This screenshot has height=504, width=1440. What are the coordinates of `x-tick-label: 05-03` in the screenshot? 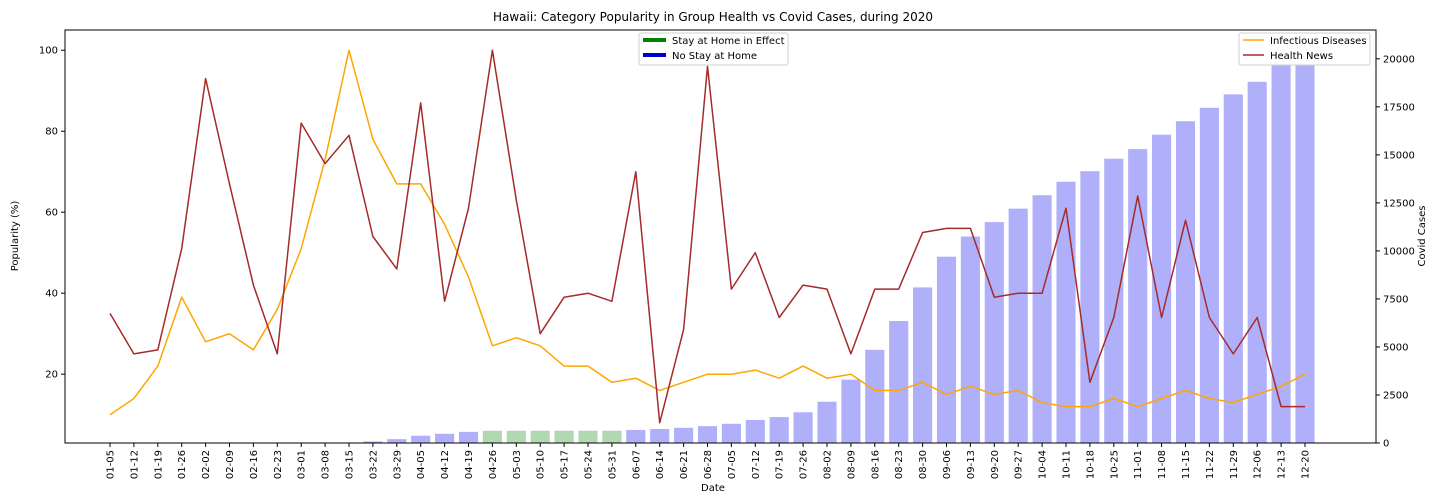 It's located at (517, 464).